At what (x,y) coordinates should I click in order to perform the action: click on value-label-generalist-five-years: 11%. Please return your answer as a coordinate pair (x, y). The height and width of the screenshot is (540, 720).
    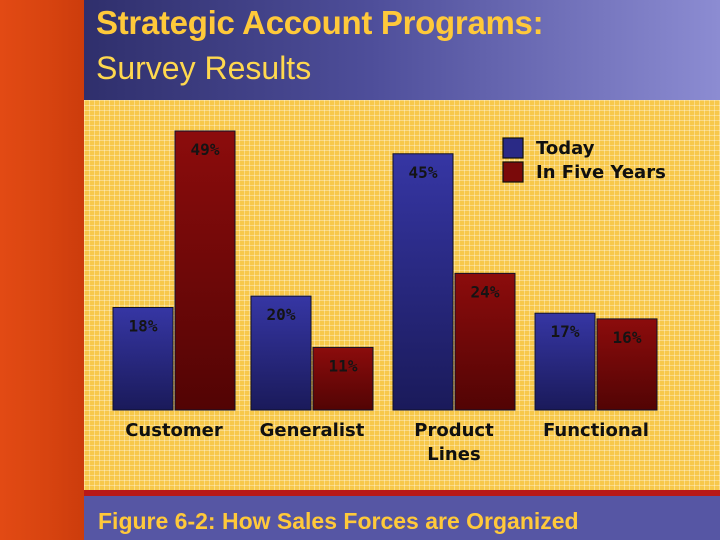
    Looking at the image, I should click on (343, 365).